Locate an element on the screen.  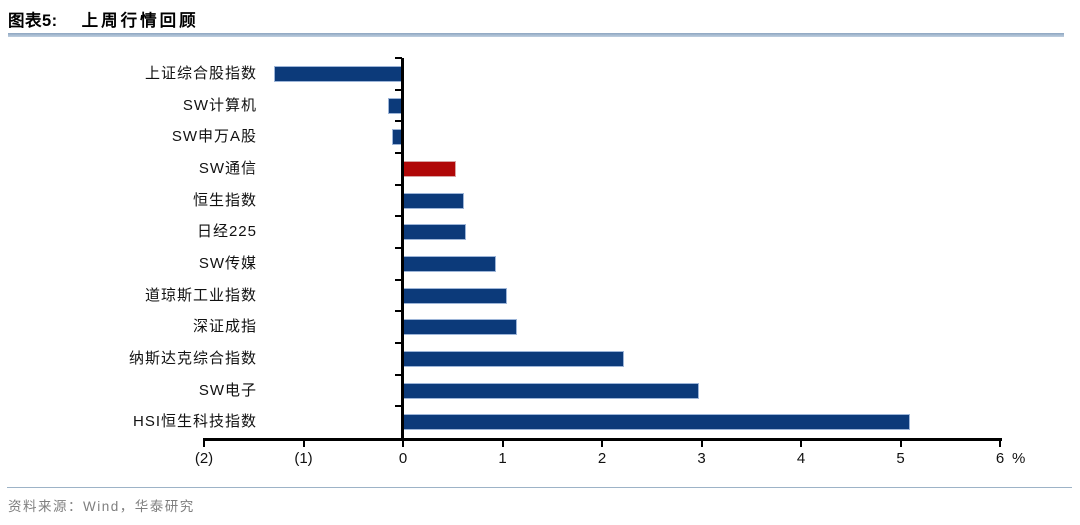
category-label: SW计算机 is located at coordinates (219, 105).